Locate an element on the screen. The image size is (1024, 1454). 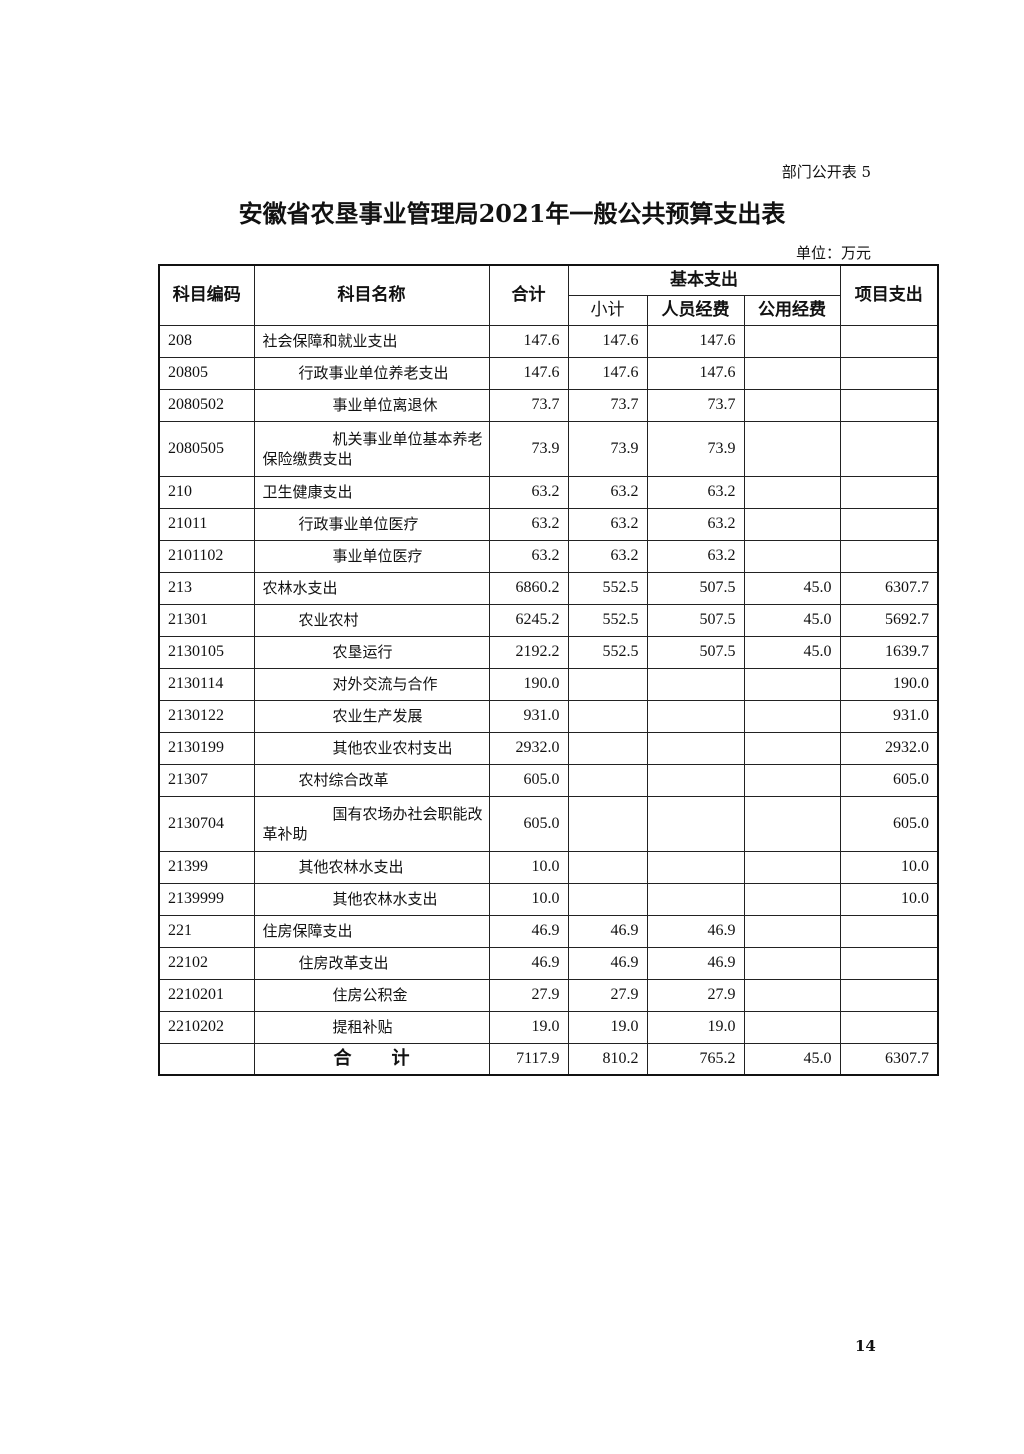
table-row: 213 农林水支出 6860.2 552.5 507.5 45.0 6307.7 is located at coordinates (548, 588).